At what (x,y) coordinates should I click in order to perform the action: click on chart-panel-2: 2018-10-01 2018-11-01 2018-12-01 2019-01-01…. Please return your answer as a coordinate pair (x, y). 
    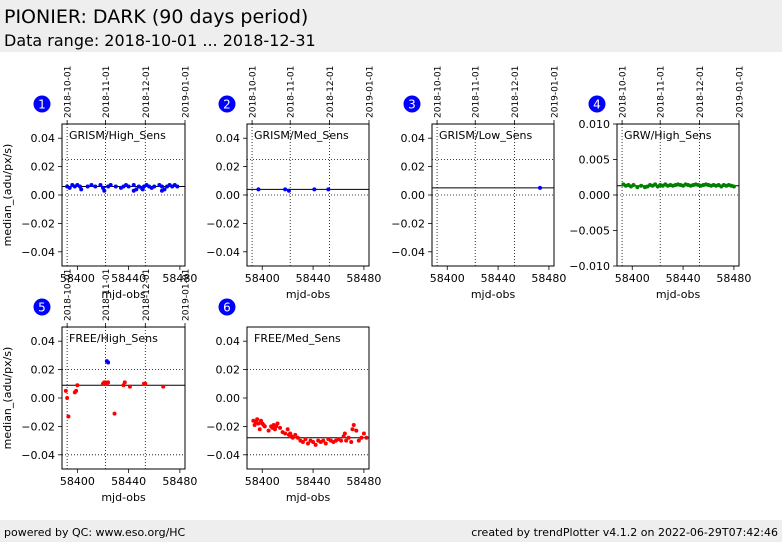
    Looking at the image, I should click on (293, 183).